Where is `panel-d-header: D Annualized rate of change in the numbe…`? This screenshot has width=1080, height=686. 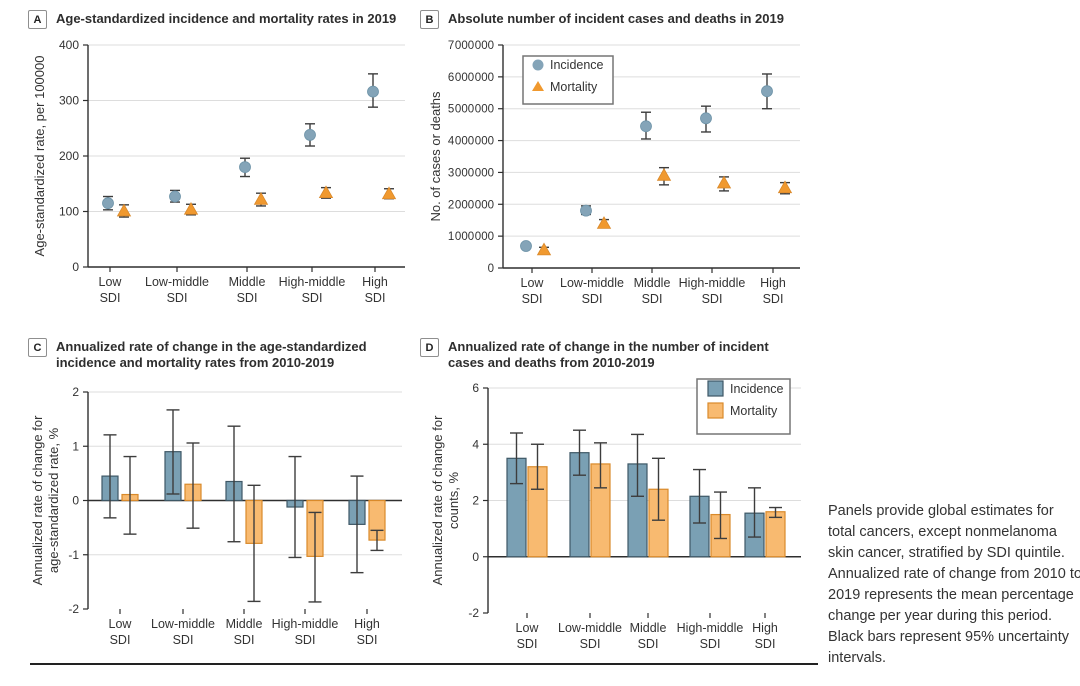 panel-d-header: D Annualized rate of change in the numbe… is located at coordinates (604, 354).